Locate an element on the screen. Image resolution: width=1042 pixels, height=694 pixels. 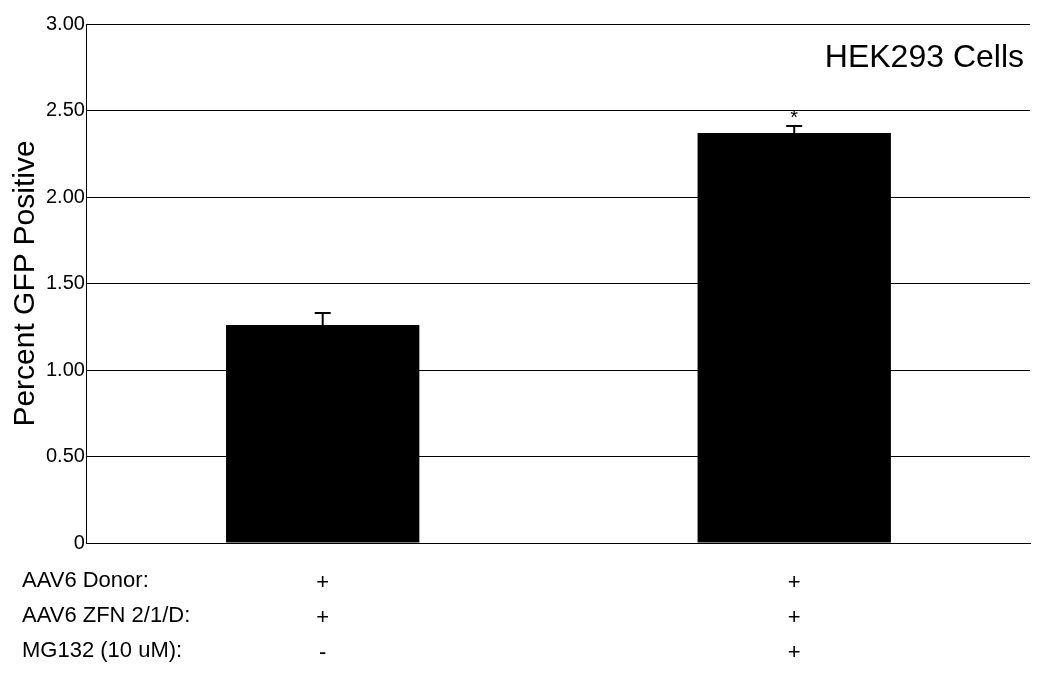
x-tick-label: + + + is located at coordinates (794, 616).